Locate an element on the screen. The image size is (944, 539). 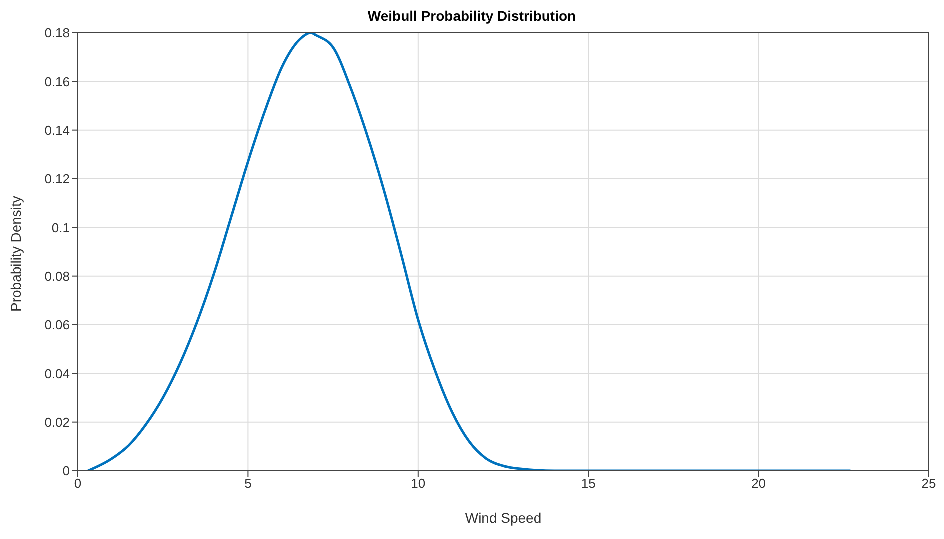
chart-title: Weibull Probability Distribution is located at coordinates (472, 16).